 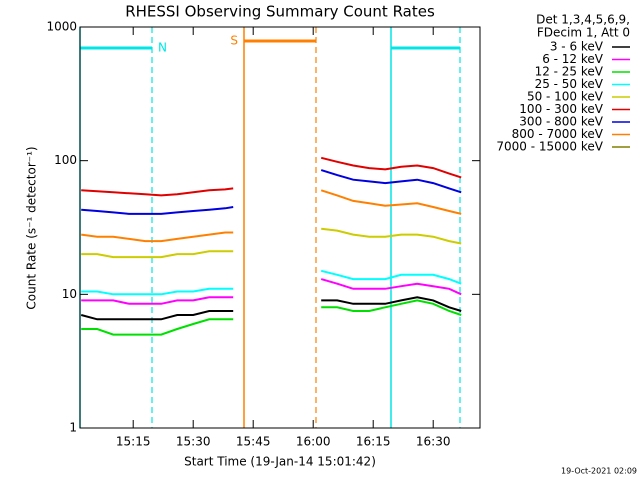 What do you see at coordinates (193, 442) in the screenshot?
I see `x-tick-label: 15:30` at bounding box center [193, 442].